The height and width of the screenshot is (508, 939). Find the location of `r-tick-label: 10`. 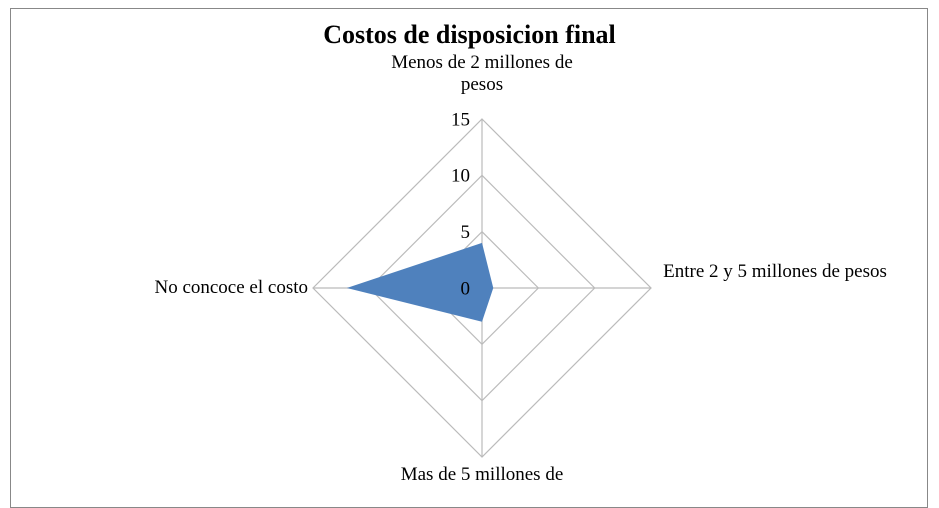

r-tick-label: 10 is located at coordinates (460, 176).